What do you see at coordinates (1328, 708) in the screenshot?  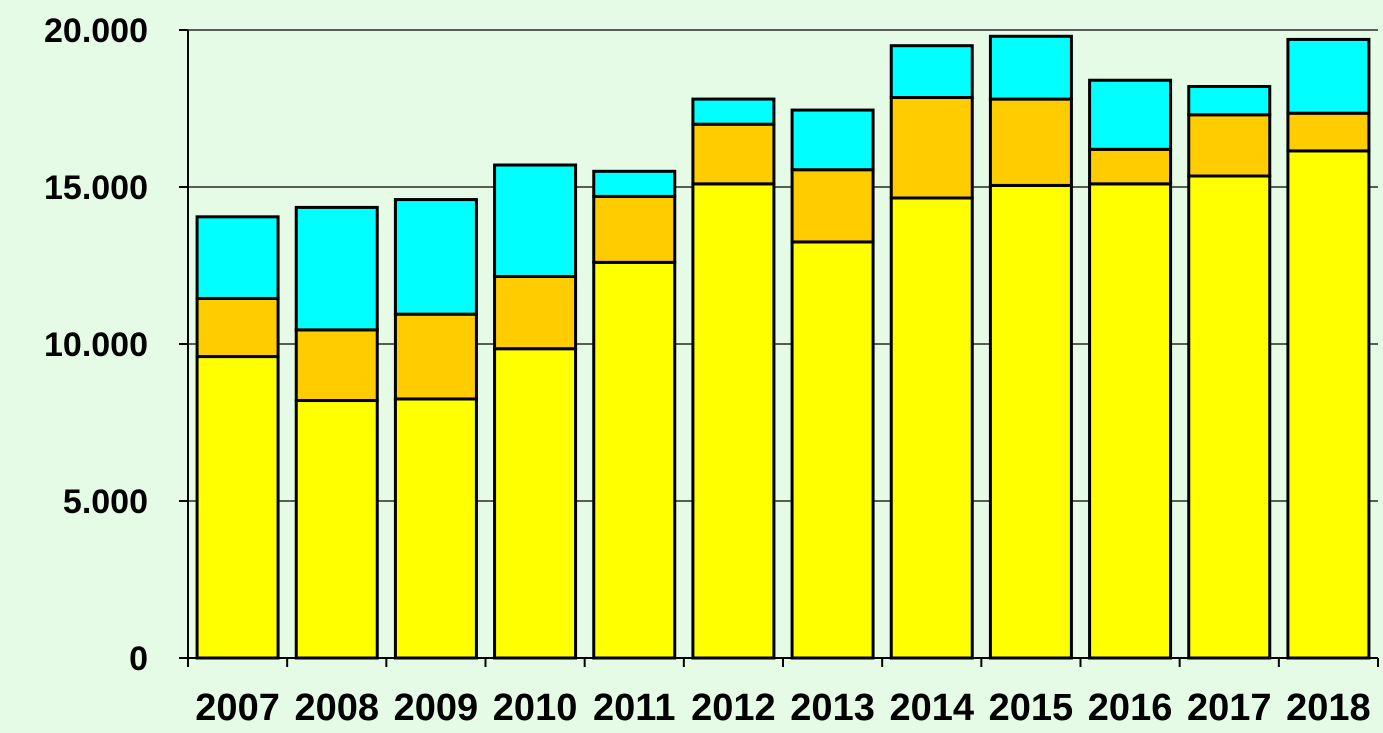 I see `x-tick-label: 2018` at bounding box center [1328, 708].